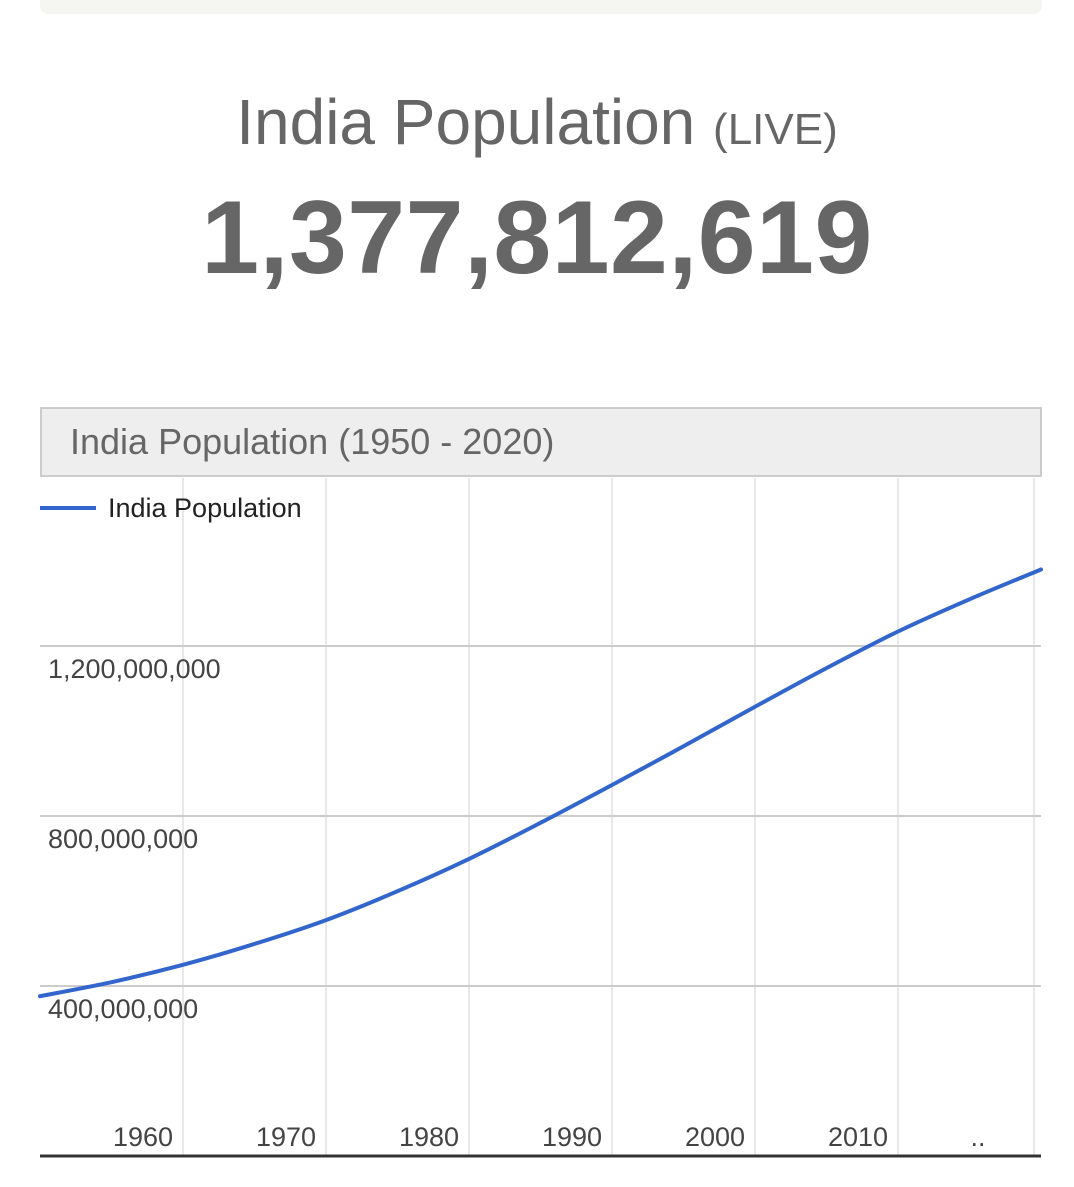 The width and height of the screenshot is (1074, 1187). What do you see at coordinates (286, 1137) in the screenshot?
I see `x-tick-label: 1970` at bounding box center [286, 1137].